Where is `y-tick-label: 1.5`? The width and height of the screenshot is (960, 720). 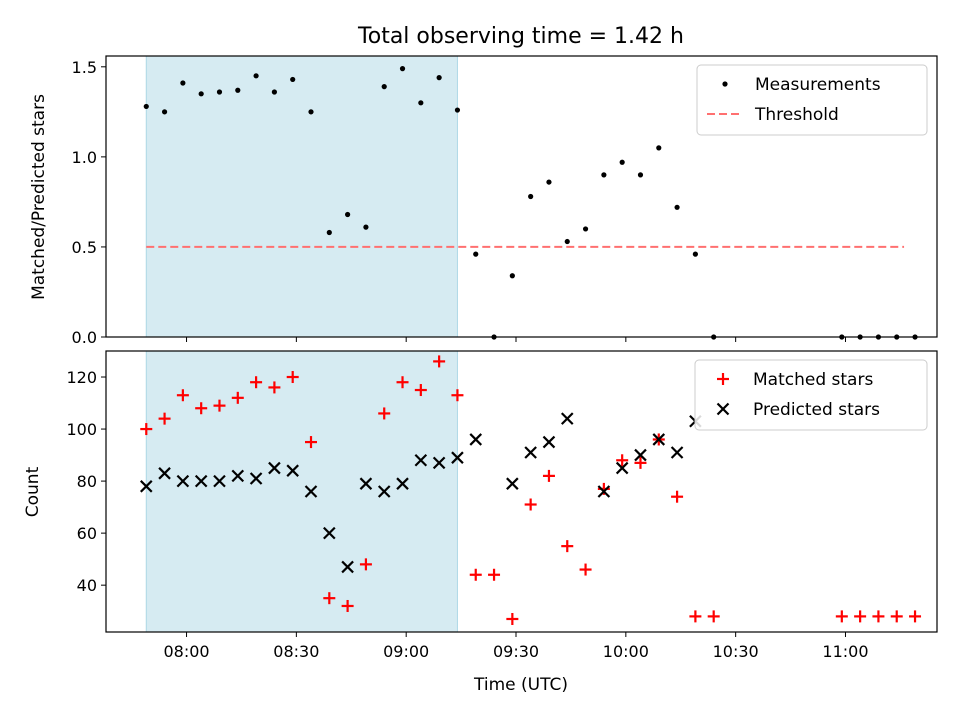
y-tick-label: 1.5 is located at coordinates (84, 67).